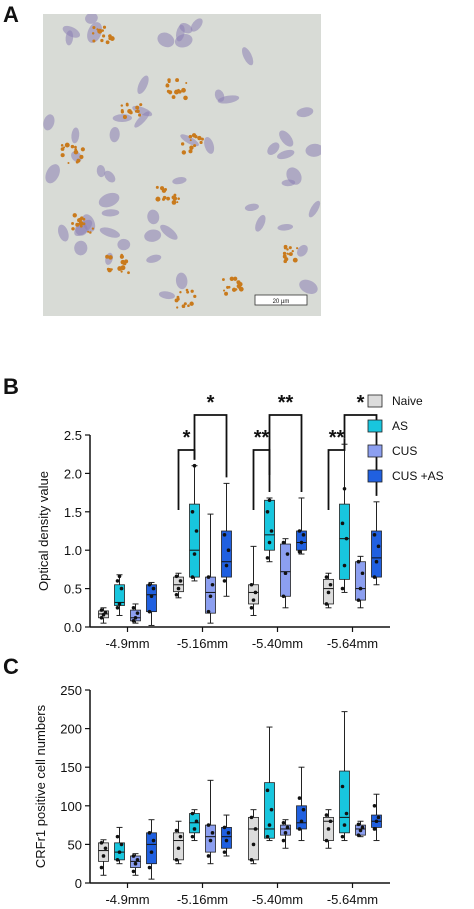 The height and width of the screenshot is (909, 474). What do you see at coordinates (127, 643) in the screenshot?
I see `x-tick-label: -4.9mm` at bounding box center [127, 643].